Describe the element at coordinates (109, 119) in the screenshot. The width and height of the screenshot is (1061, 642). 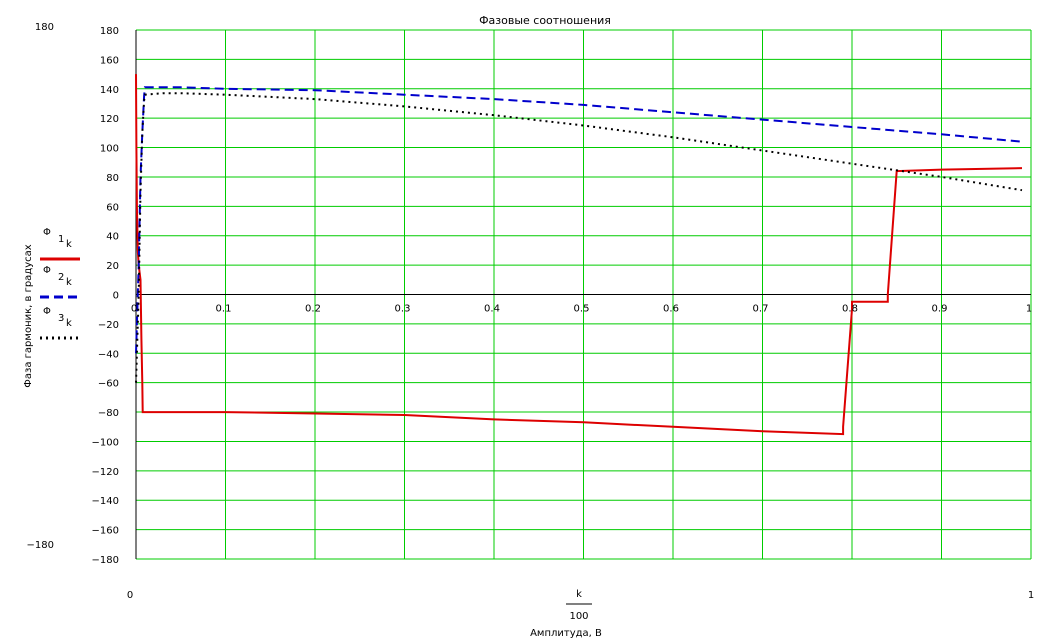
I see `y-tick-label: 120` at that location.